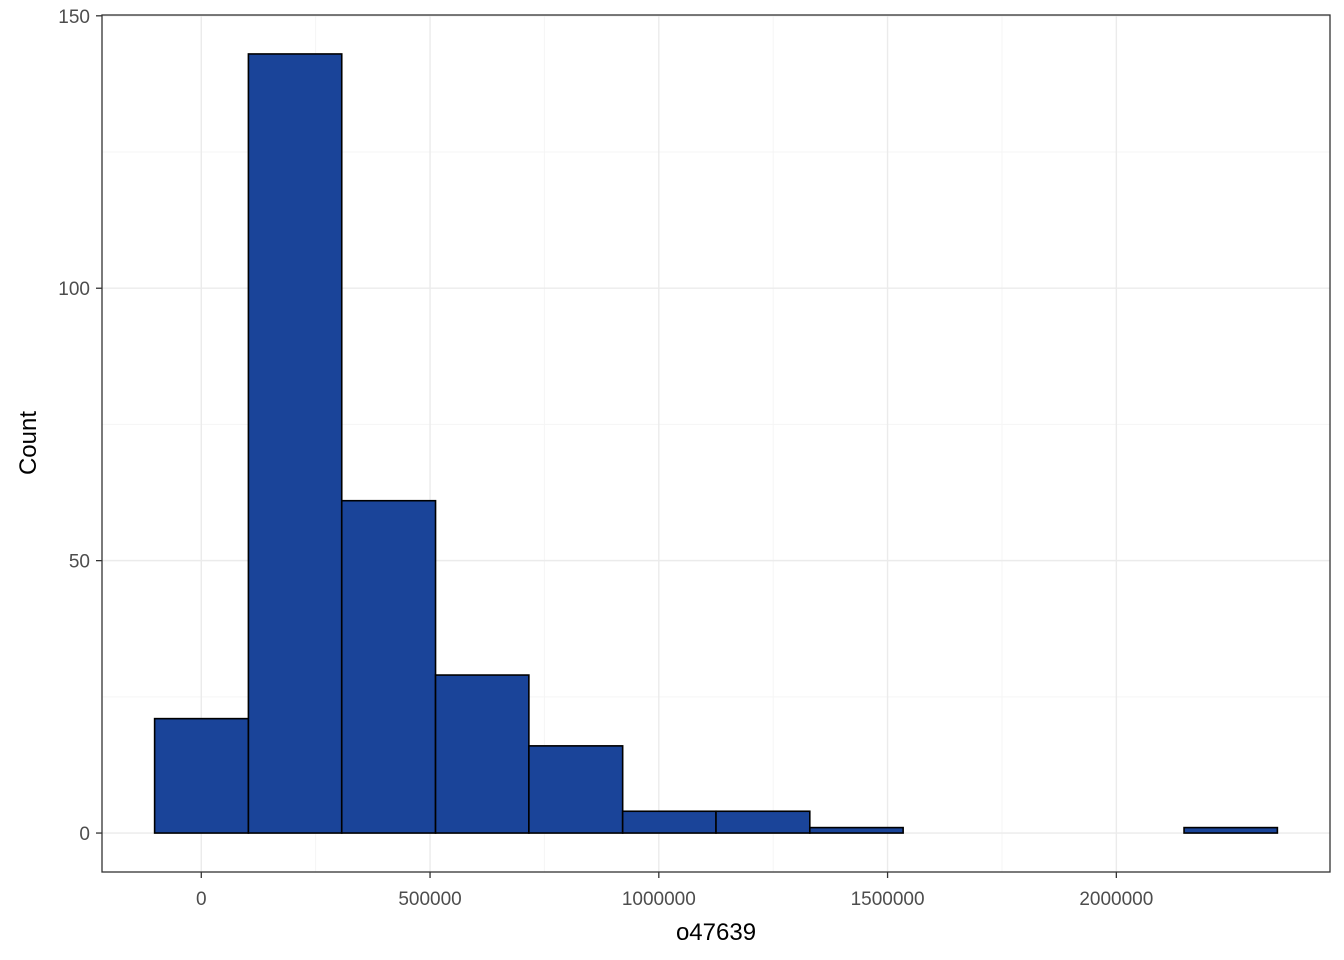 The height and width of the screenshot is (960, 1344). I want to click on x-tick-label: 2000000, so click(1116, 899).